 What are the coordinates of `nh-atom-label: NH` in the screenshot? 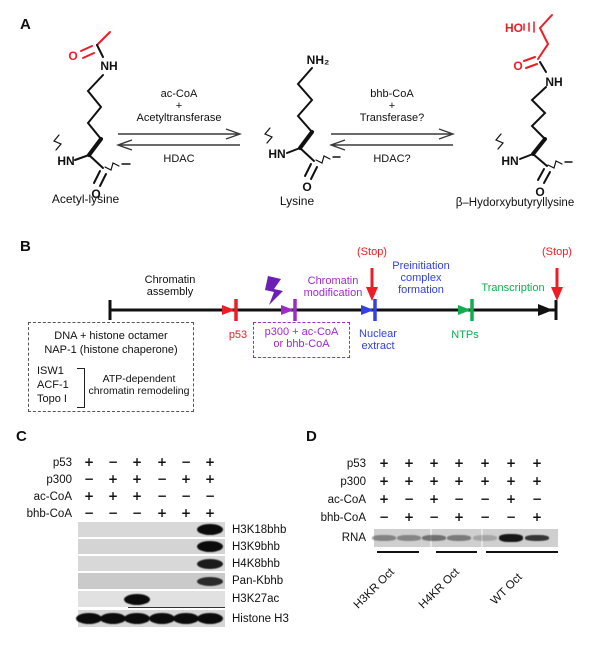 It's located at (108, 66).